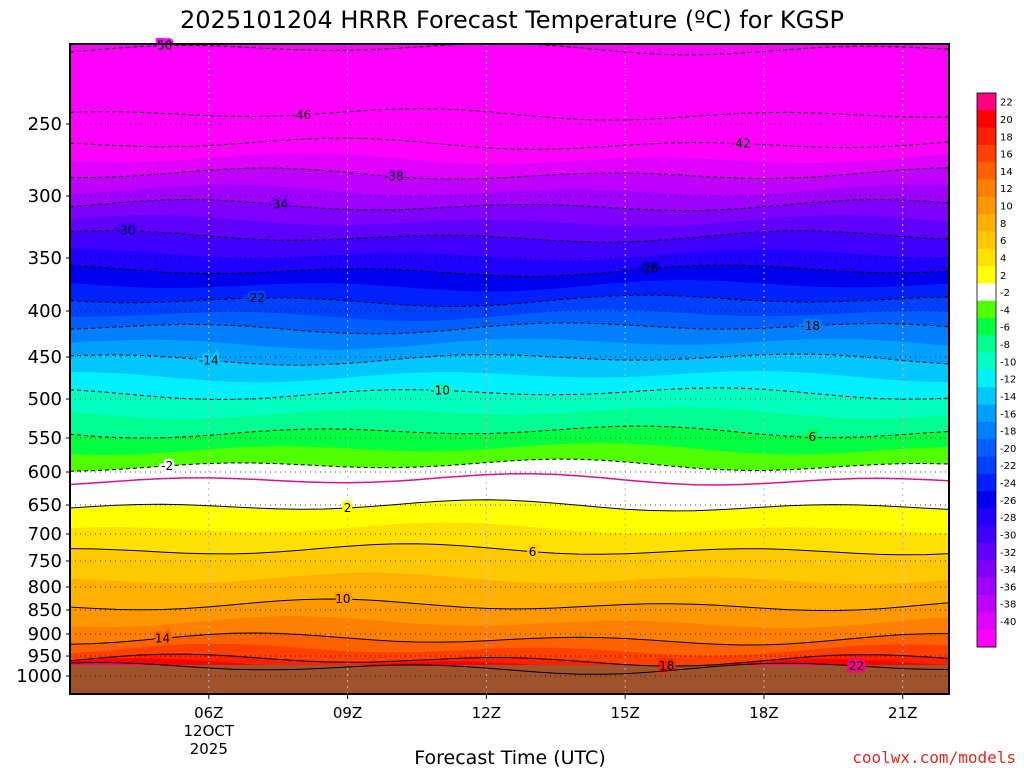 This screenshot has width=1024, height=768. What do you see at coordinates (1005, 345) in the screenshot?
I see `colorbar-label: -8` at bounding box center [1005, 345].